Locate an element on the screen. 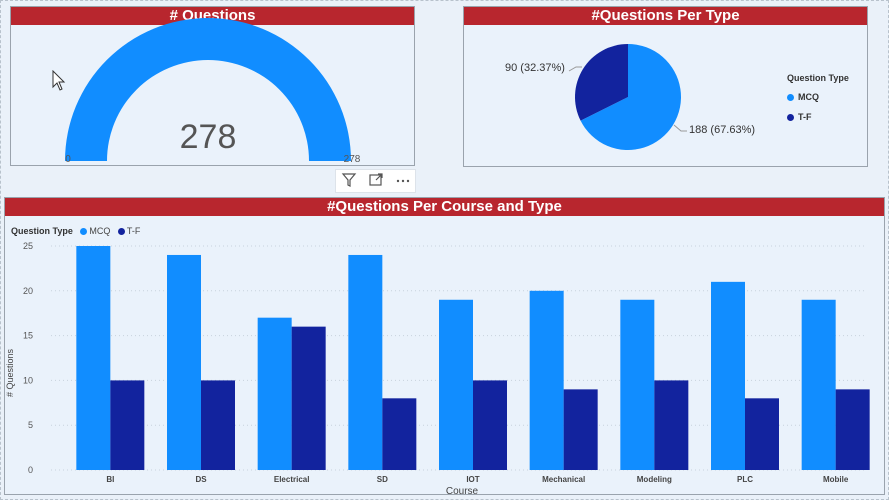  bar-tf-plc is located at coordinates (762, 434).